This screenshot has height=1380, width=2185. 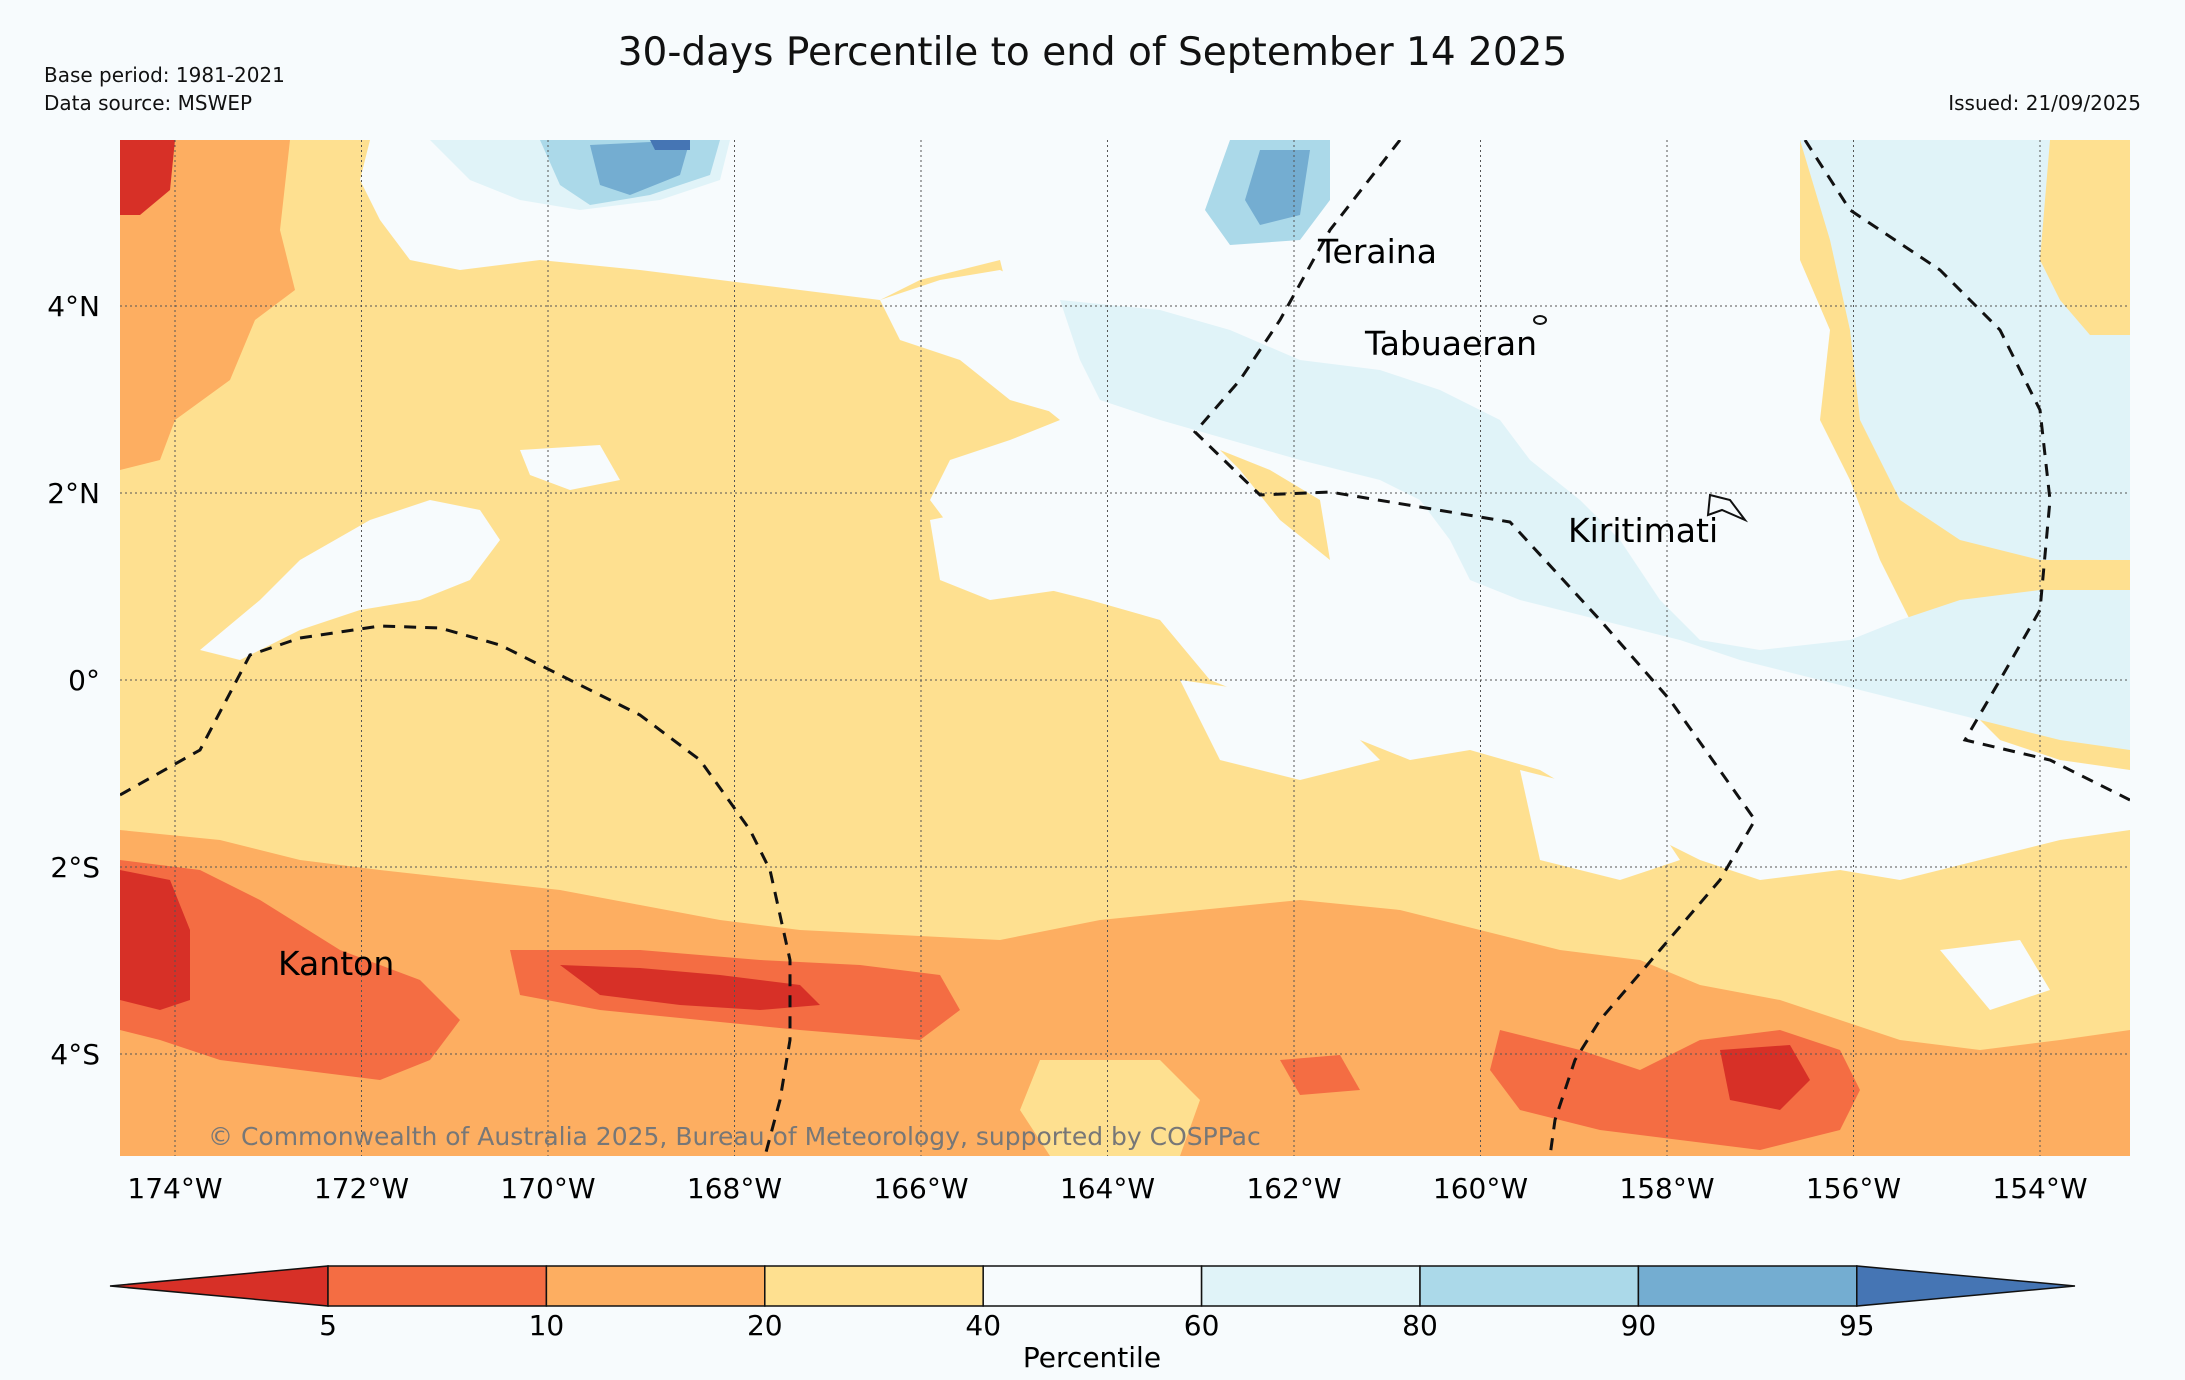 I want to click on kiritimati-island-outline, so click(x=1727, y=508).